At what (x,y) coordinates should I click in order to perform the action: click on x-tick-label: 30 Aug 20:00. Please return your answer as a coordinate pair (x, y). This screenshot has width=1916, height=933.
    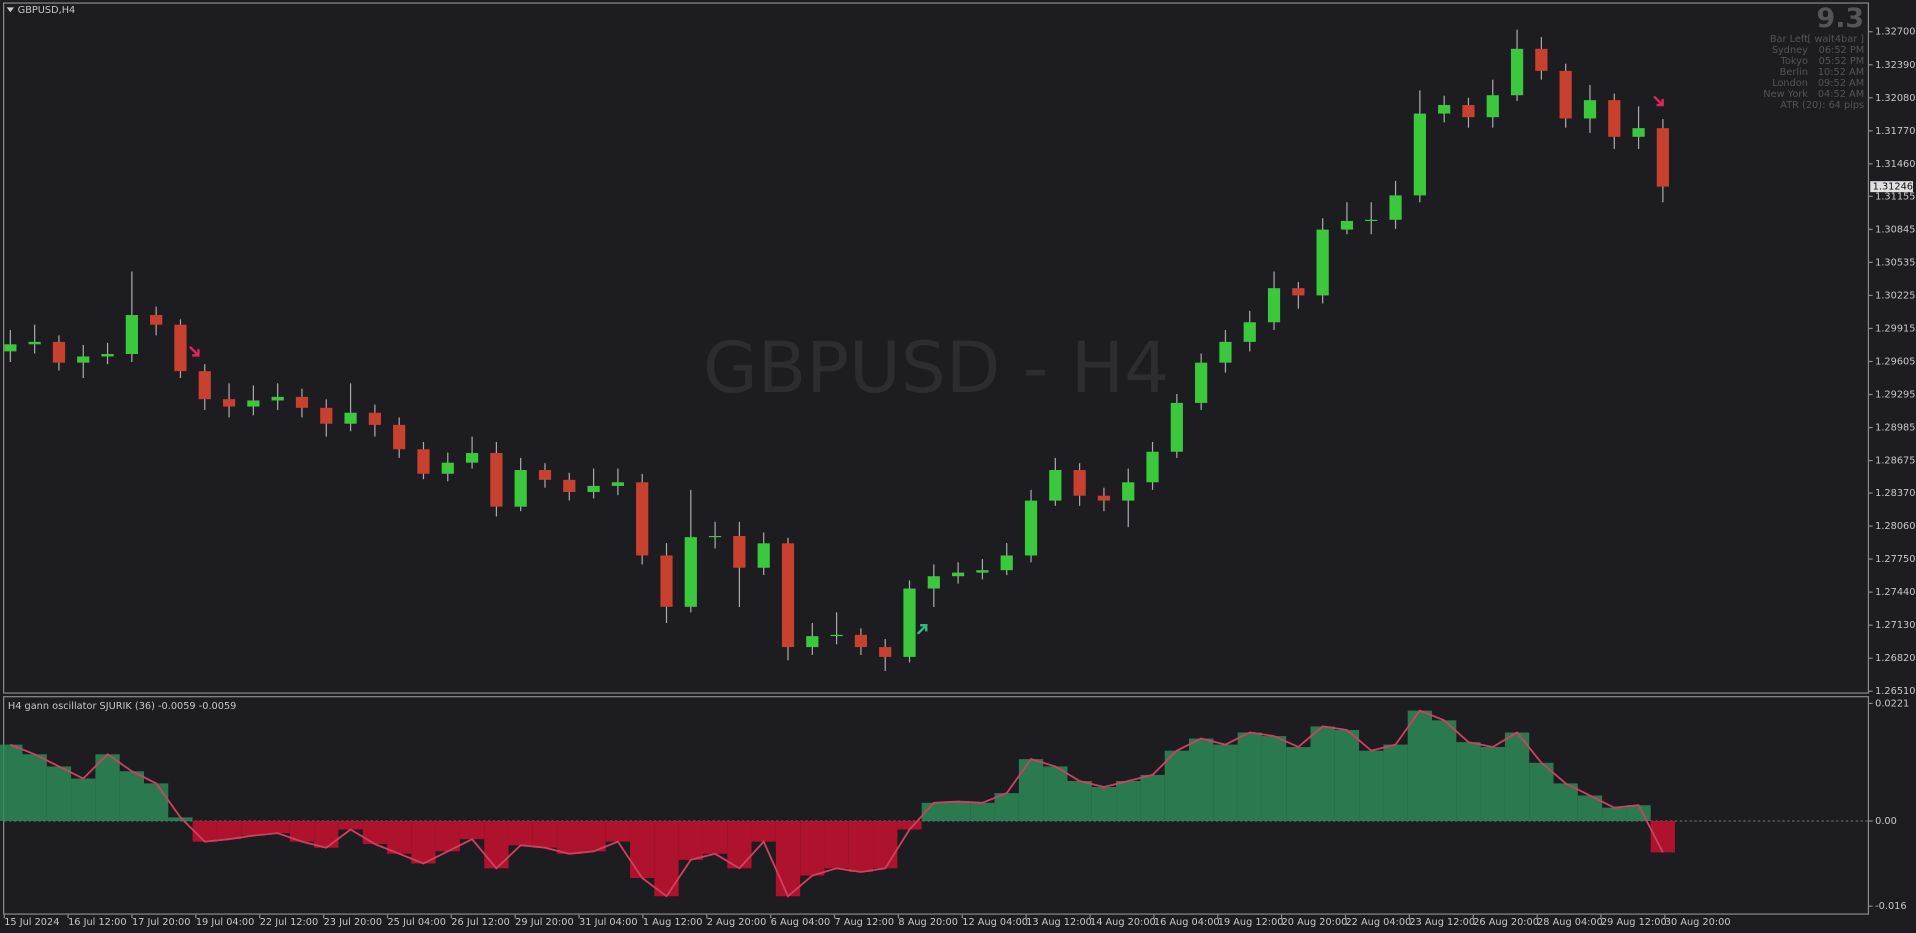
    Looking at the image, I should click on (1698, 922).